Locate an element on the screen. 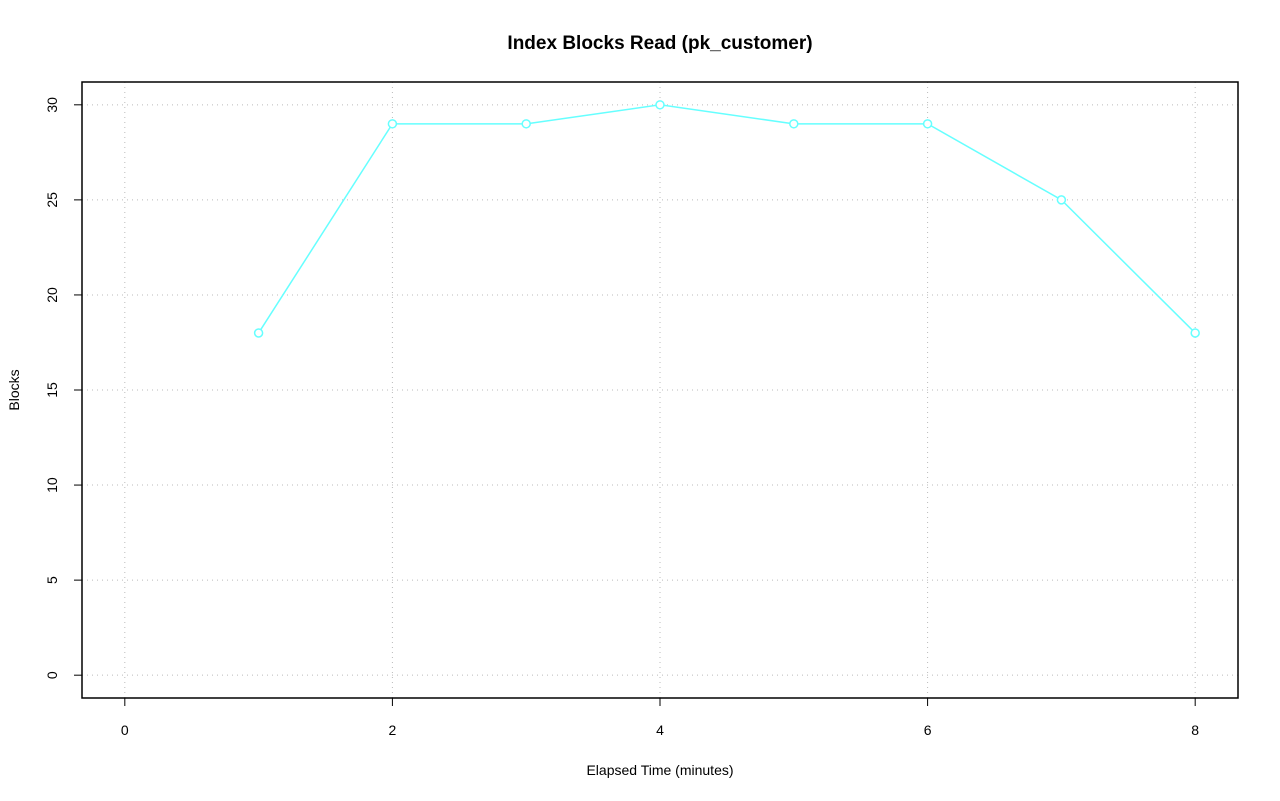 This screenshot has width=1280, height=801. y-tick-label: 15 is located at coordinates (52, 390).